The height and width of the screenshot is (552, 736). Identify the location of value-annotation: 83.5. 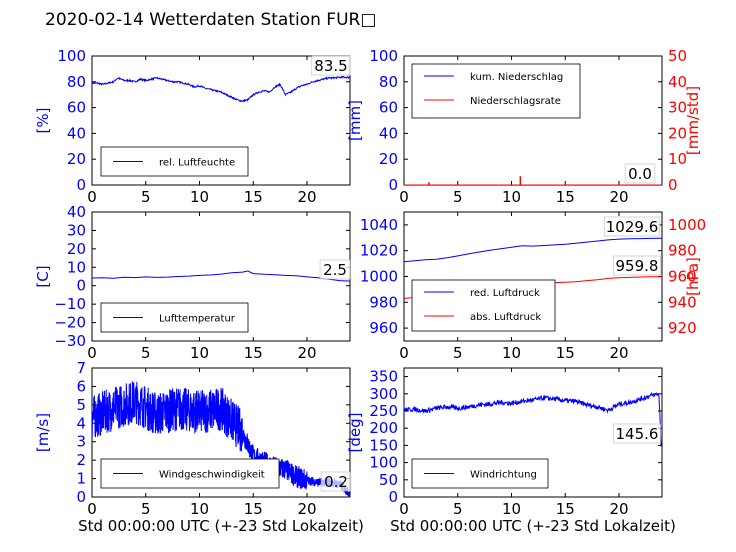
(330, 66).